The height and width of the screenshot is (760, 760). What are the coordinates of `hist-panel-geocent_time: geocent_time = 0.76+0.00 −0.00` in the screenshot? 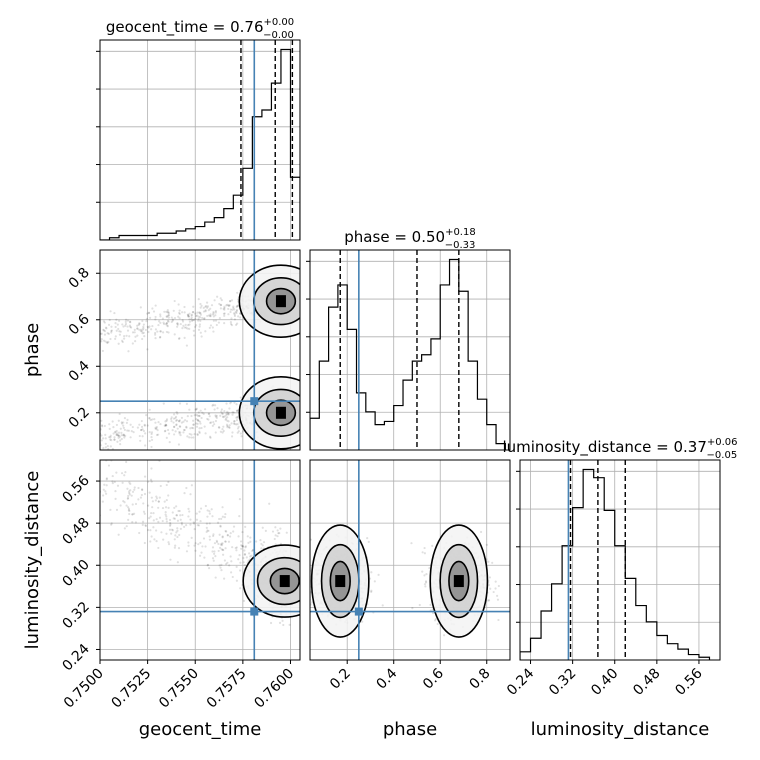 It's located at (198, 129).